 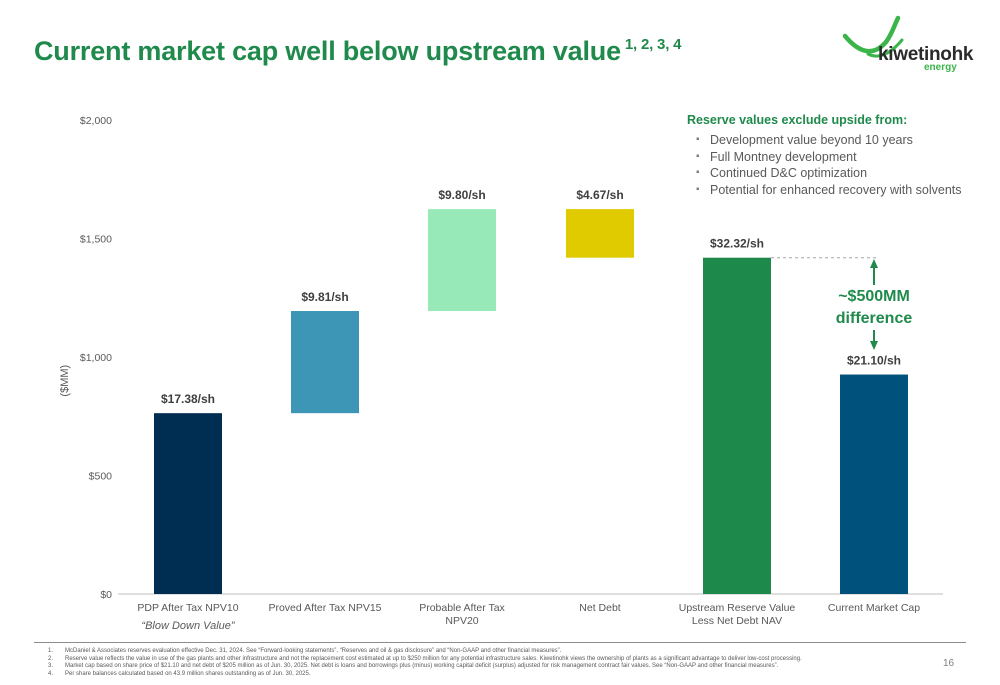 What do you see at coordinates (106, 595) in the screenshot?
I see `y-tick-label: $0` at bounding box center [106, 595].